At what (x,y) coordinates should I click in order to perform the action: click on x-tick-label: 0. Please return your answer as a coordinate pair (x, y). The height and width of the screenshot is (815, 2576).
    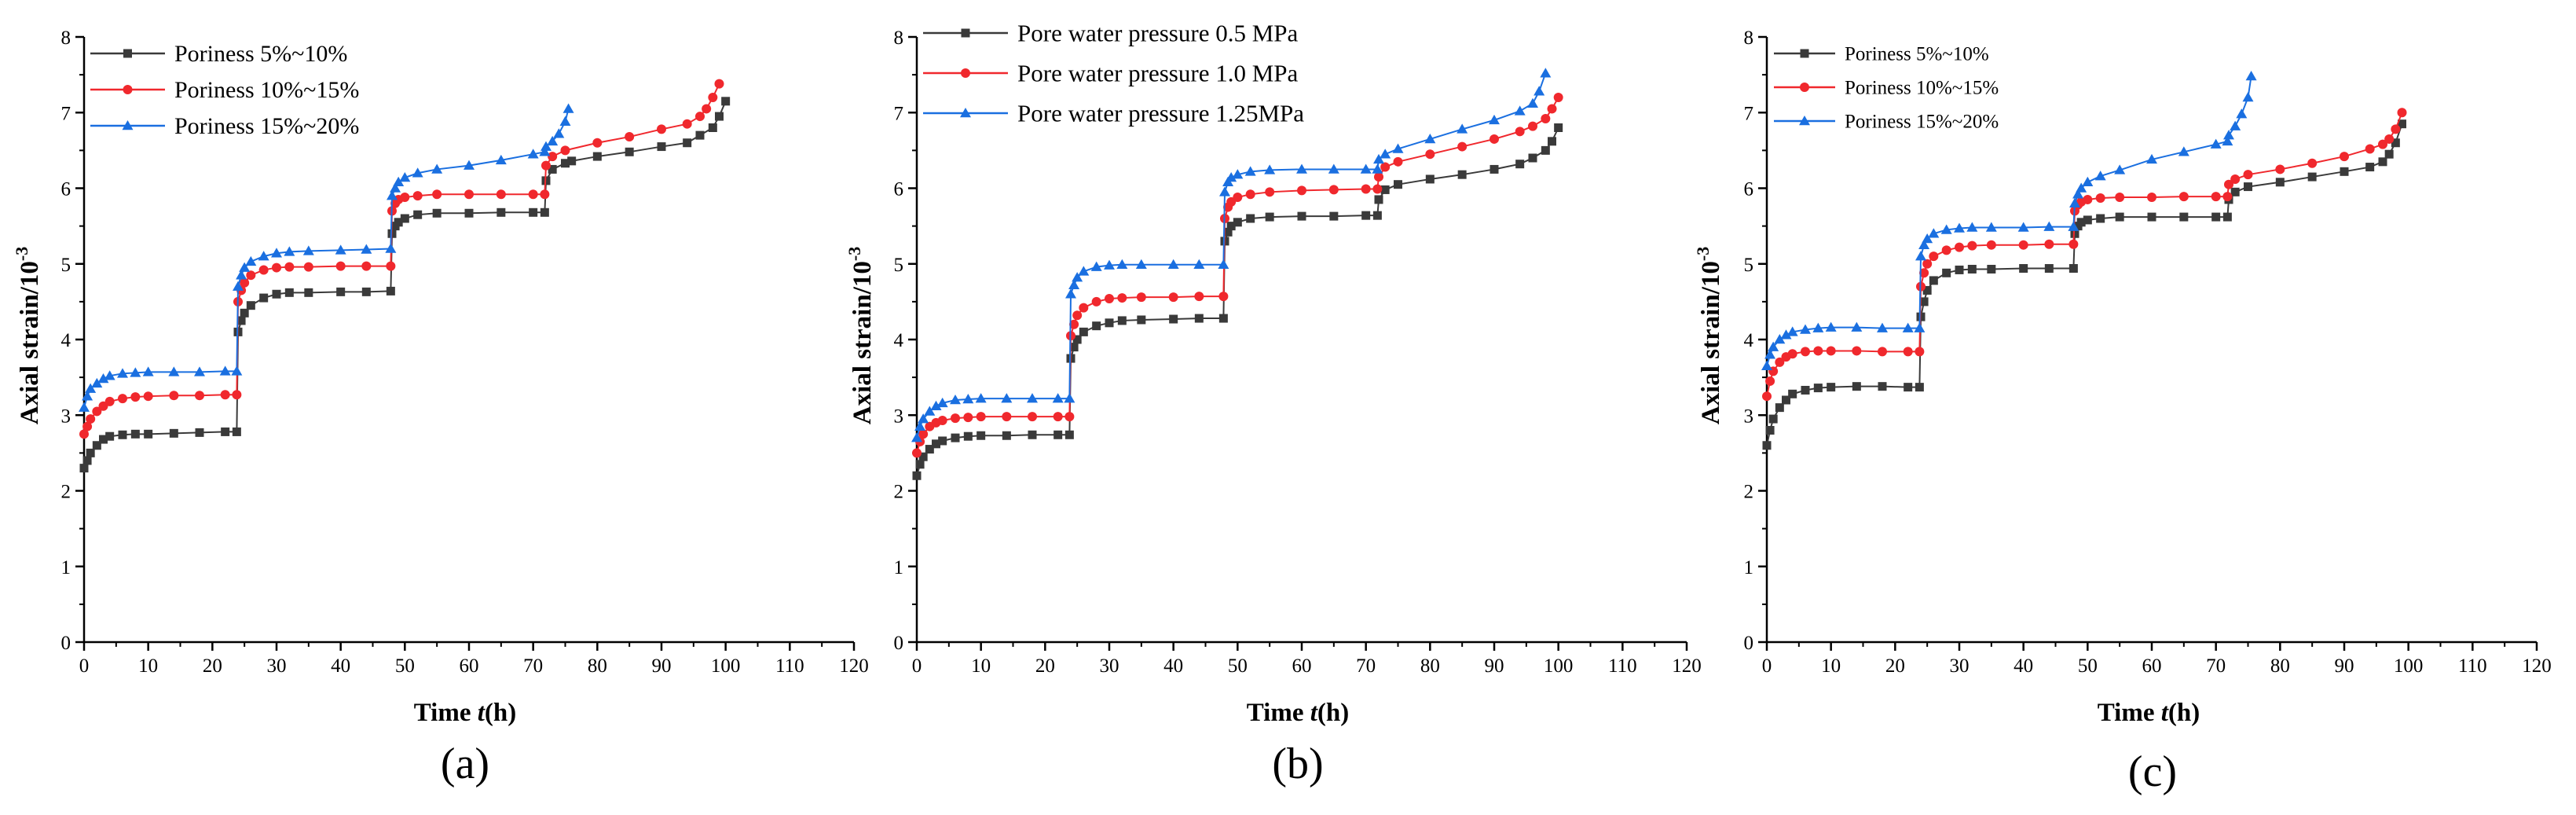
    Looking at the image, I should click on (84, 666).